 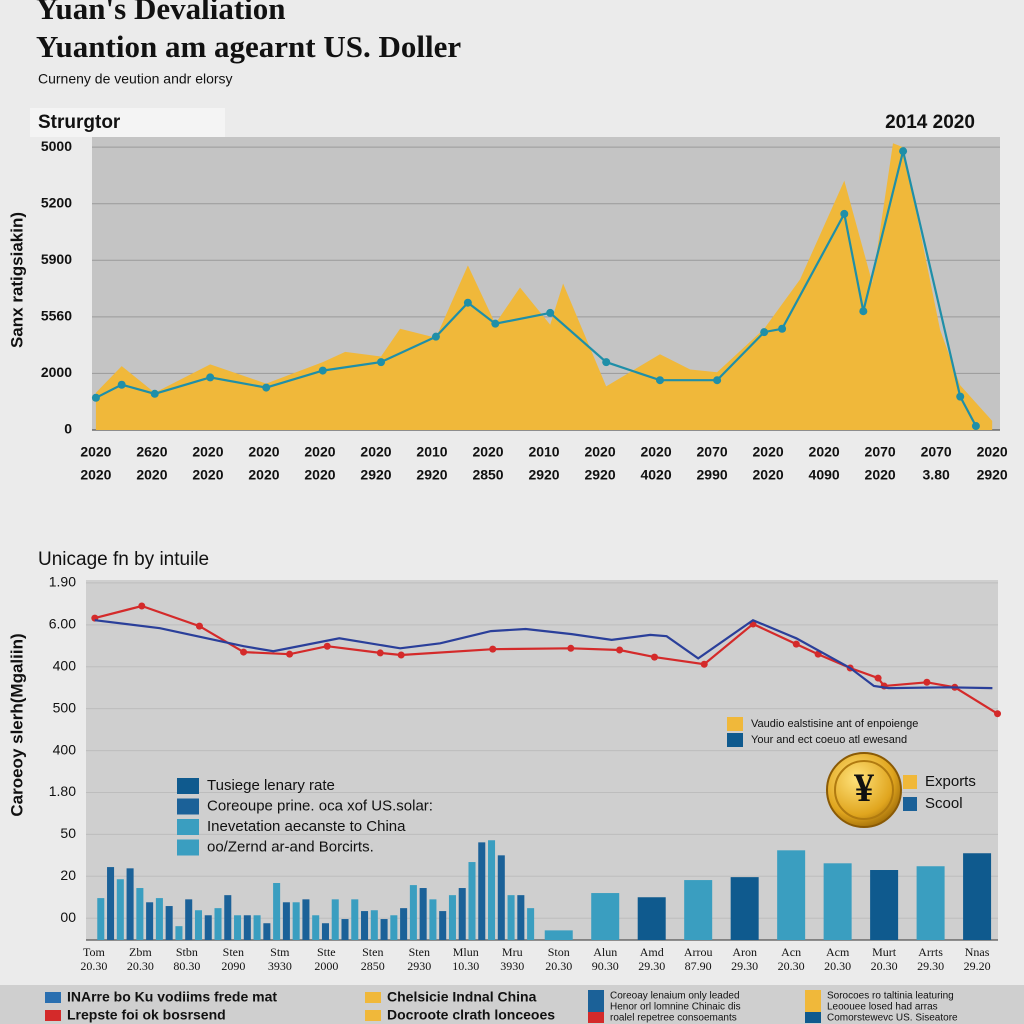 What do you see at coordinates (151, 452) in the screenshot?
I see `x-tick-label: 2620` at bounding box center [151, 452].